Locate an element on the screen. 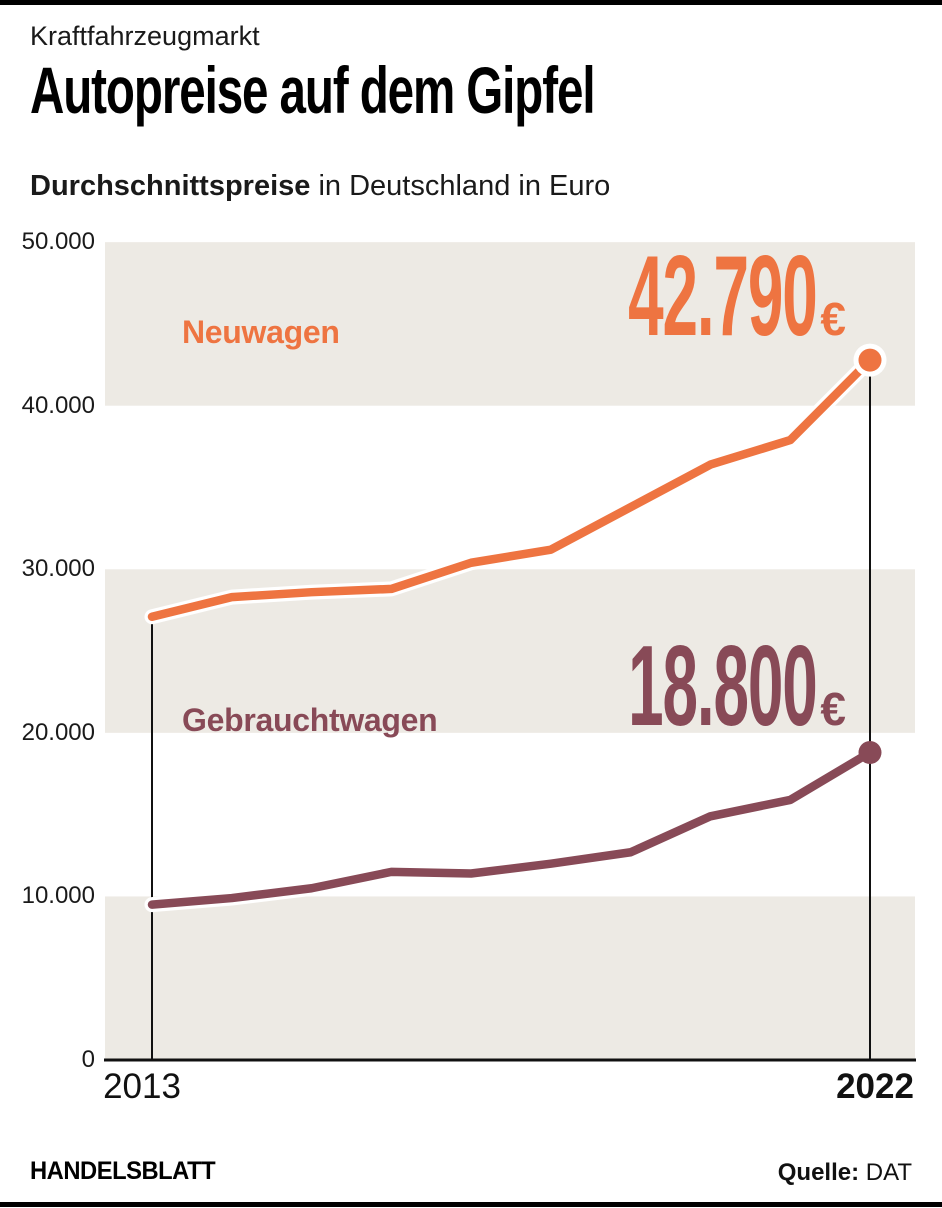  x-axis-label-2013: 2013 is located at coordinates (142, 1086).